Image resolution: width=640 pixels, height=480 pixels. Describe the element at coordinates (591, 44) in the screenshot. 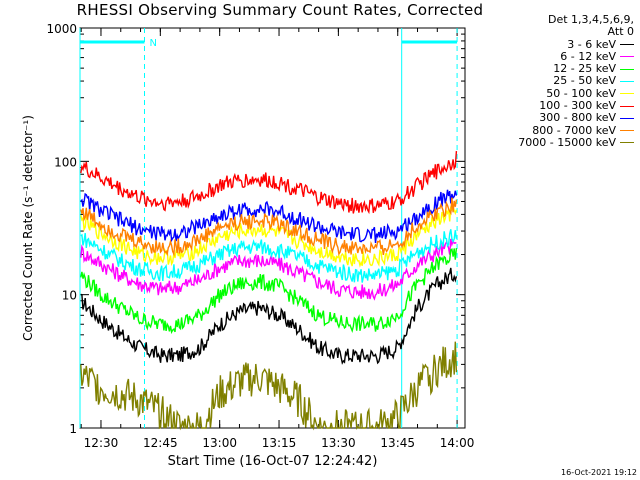

I see `legend-label: 3 - 6 keV` at that location.